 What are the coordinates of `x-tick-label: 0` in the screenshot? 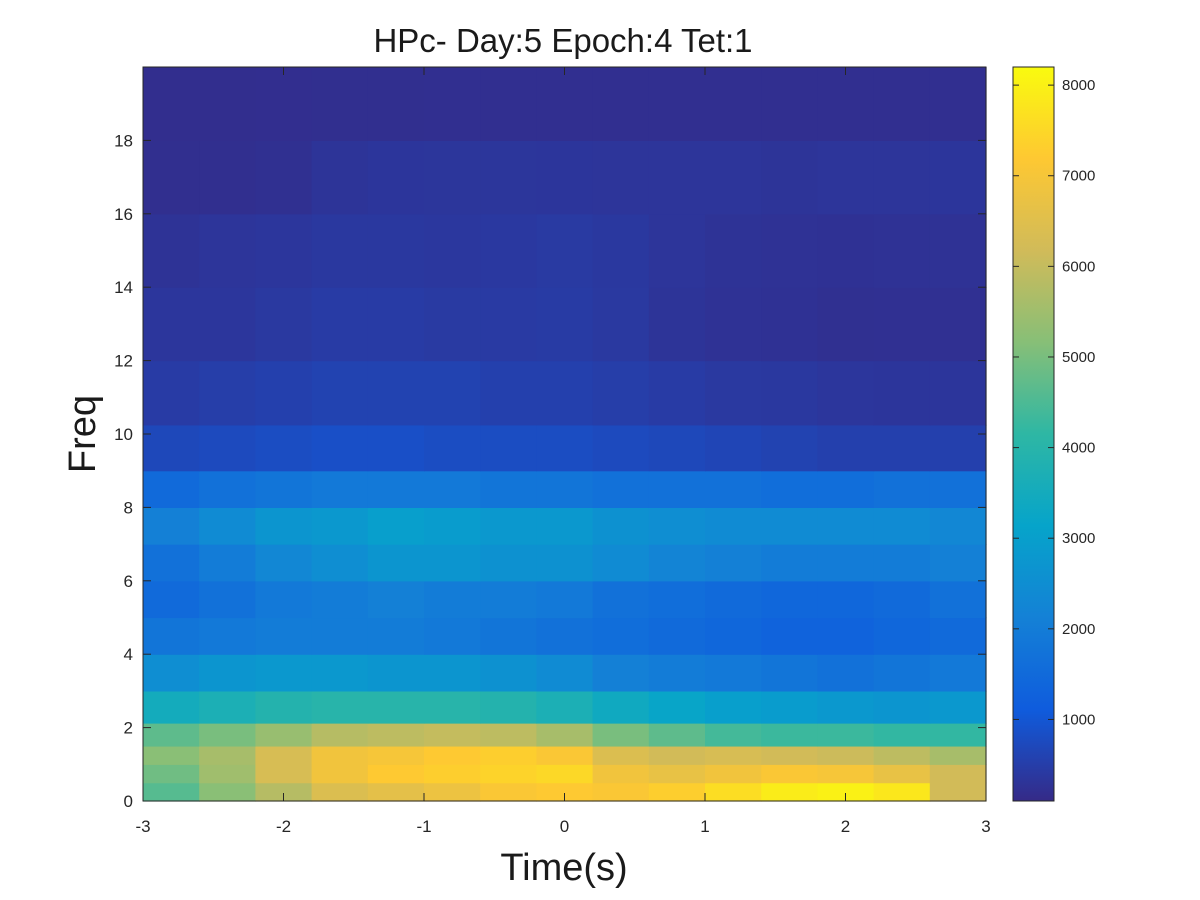 It's located at (564, 826).